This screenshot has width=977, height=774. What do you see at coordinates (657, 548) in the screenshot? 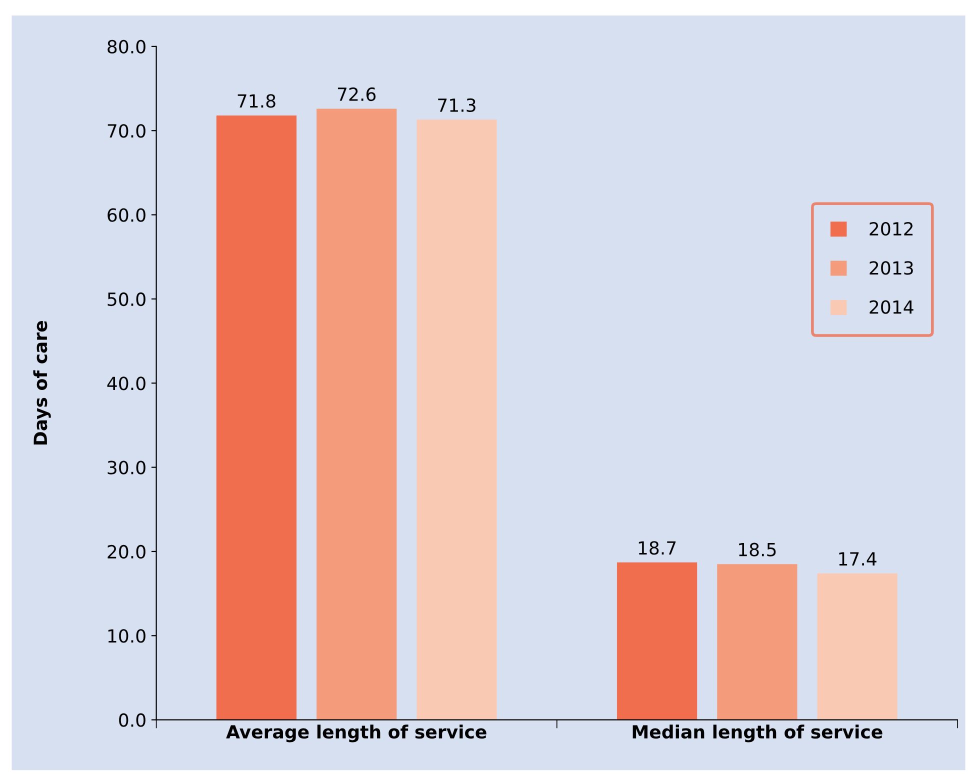
I see `data-label: 18.7` at bounding box center [657, 548].